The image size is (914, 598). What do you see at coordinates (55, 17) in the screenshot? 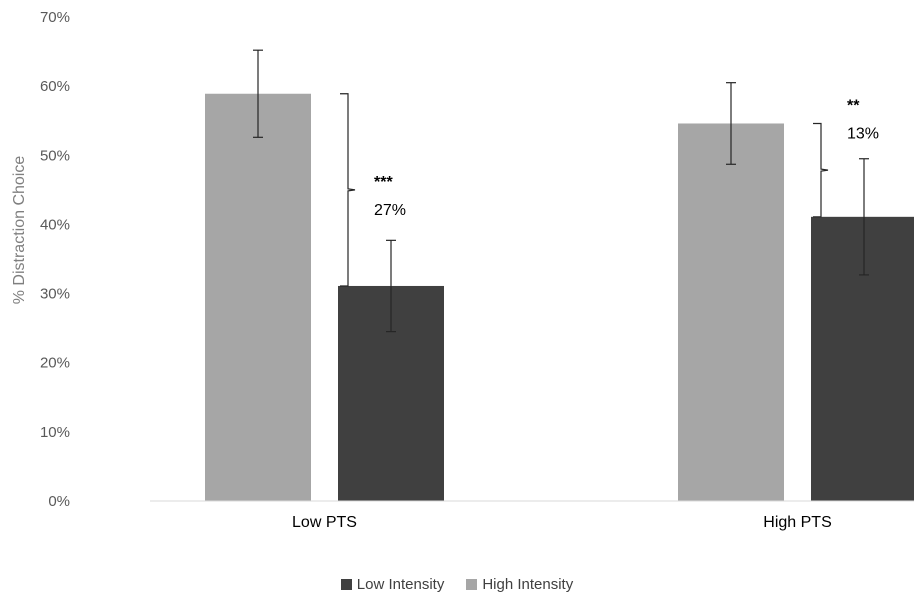
I see `y-tick-label: 70%` at bounding box center [55, 17].